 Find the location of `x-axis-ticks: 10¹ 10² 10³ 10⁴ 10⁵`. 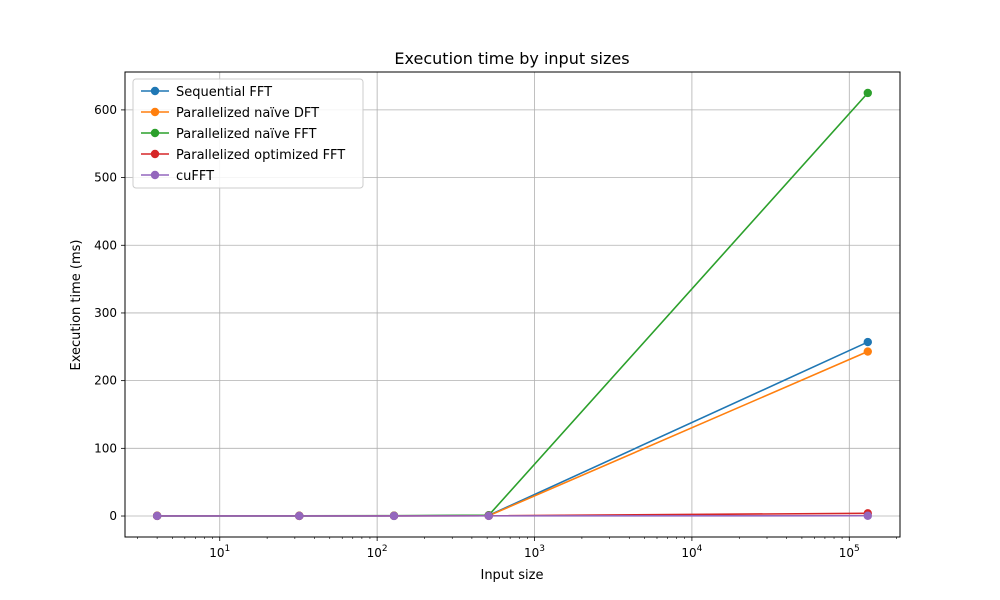

x-axis-ticks: 10¹ 10² 10³ 10⁴ 10⁵ is located at coordinates (517, 548).